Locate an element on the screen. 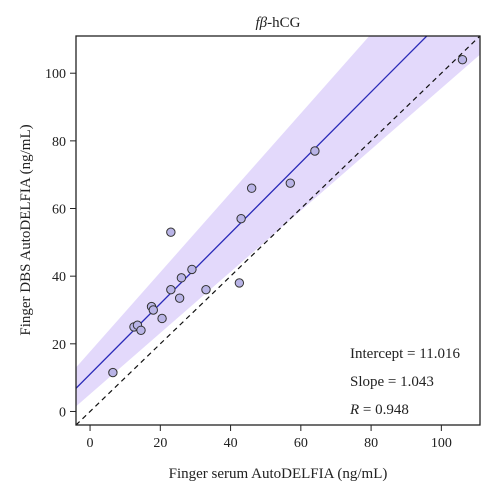  title-prefix: f is located at coordinates (259, 23).